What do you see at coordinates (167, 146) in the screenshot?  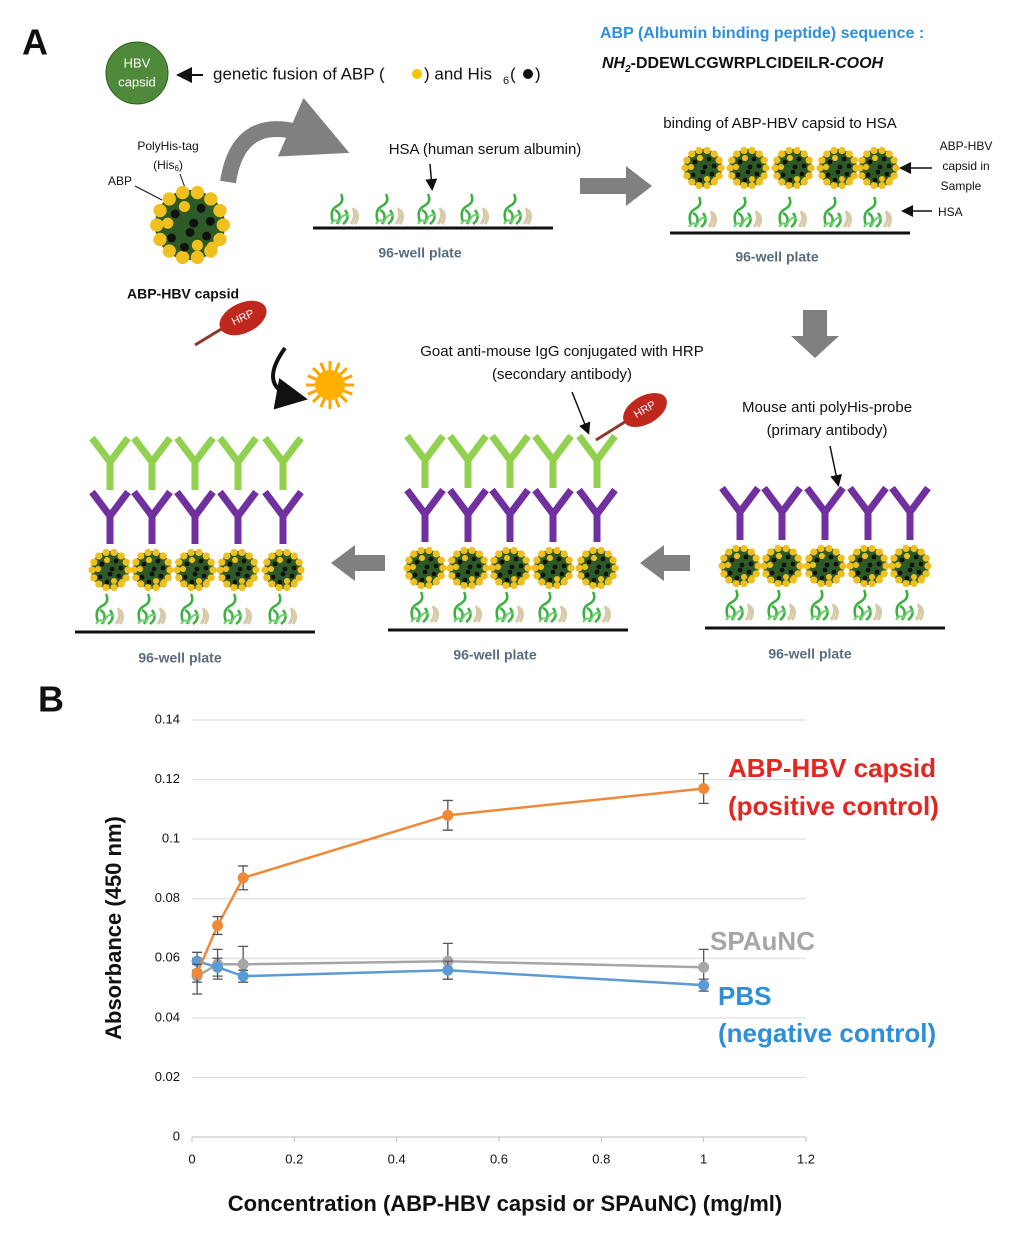 I see `polyhis-label: PolyHis-tag` at bounding box center [167, 146].